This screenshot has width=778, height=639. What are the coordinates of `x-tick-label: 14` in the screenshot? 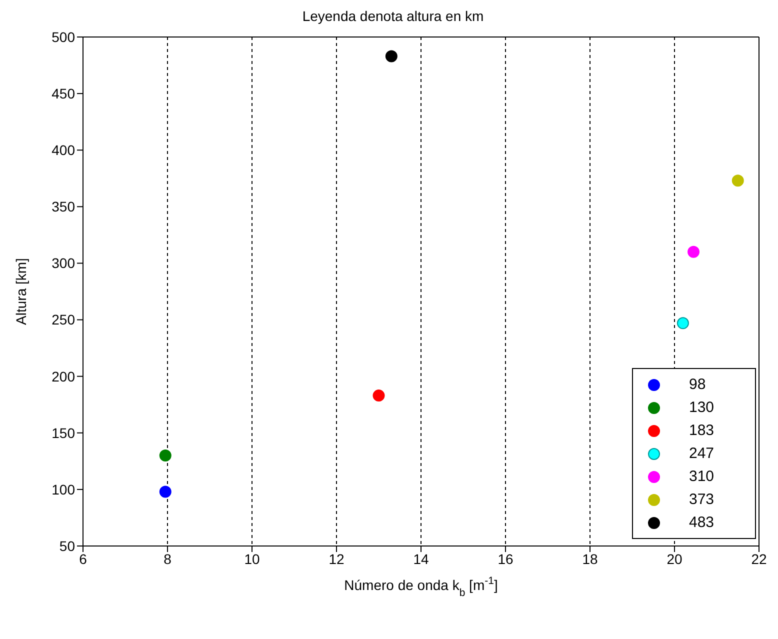 It's located at (421, 558).